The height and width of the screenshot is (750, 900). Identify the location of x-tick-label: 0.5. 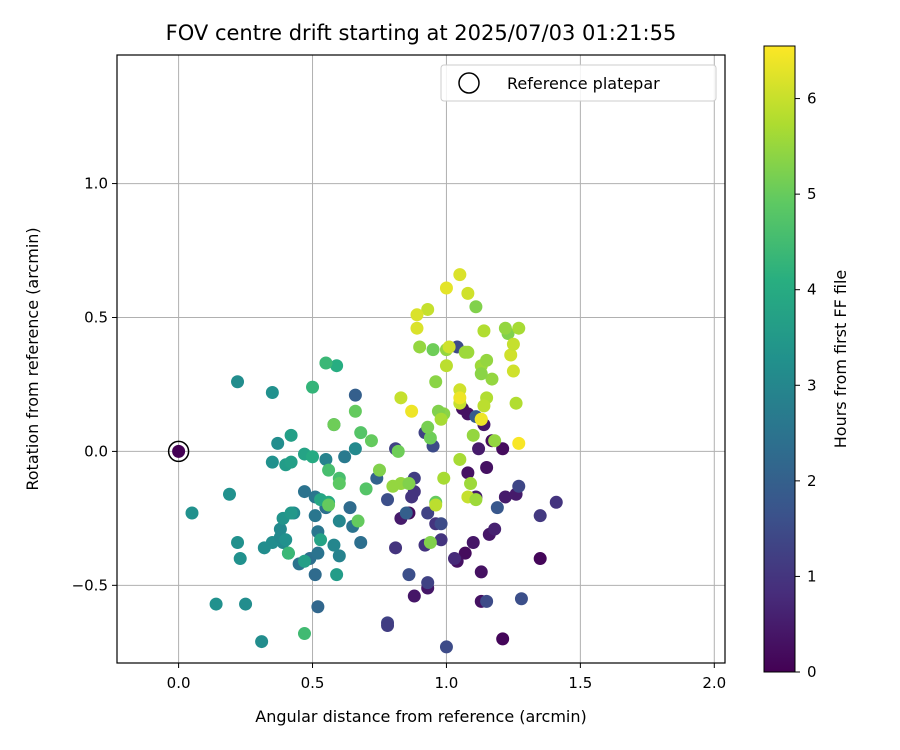
(313, 683).